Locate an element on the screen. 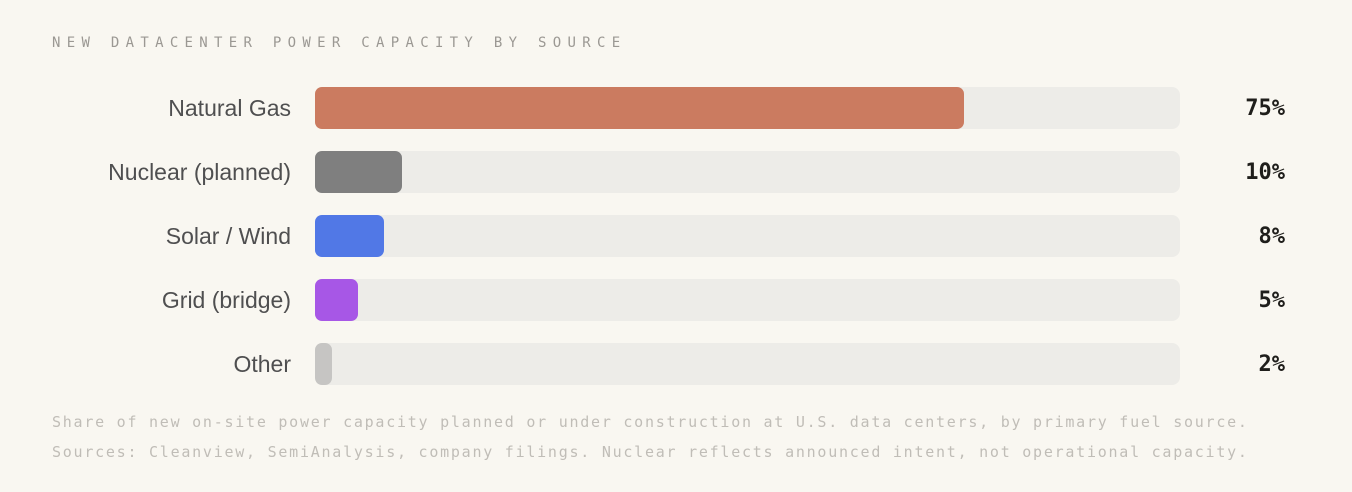 Image resolution: width=1352 pixels, height=492 pixels. bar-category-label: Grid (bridge) is located at coordinates (226, 299).